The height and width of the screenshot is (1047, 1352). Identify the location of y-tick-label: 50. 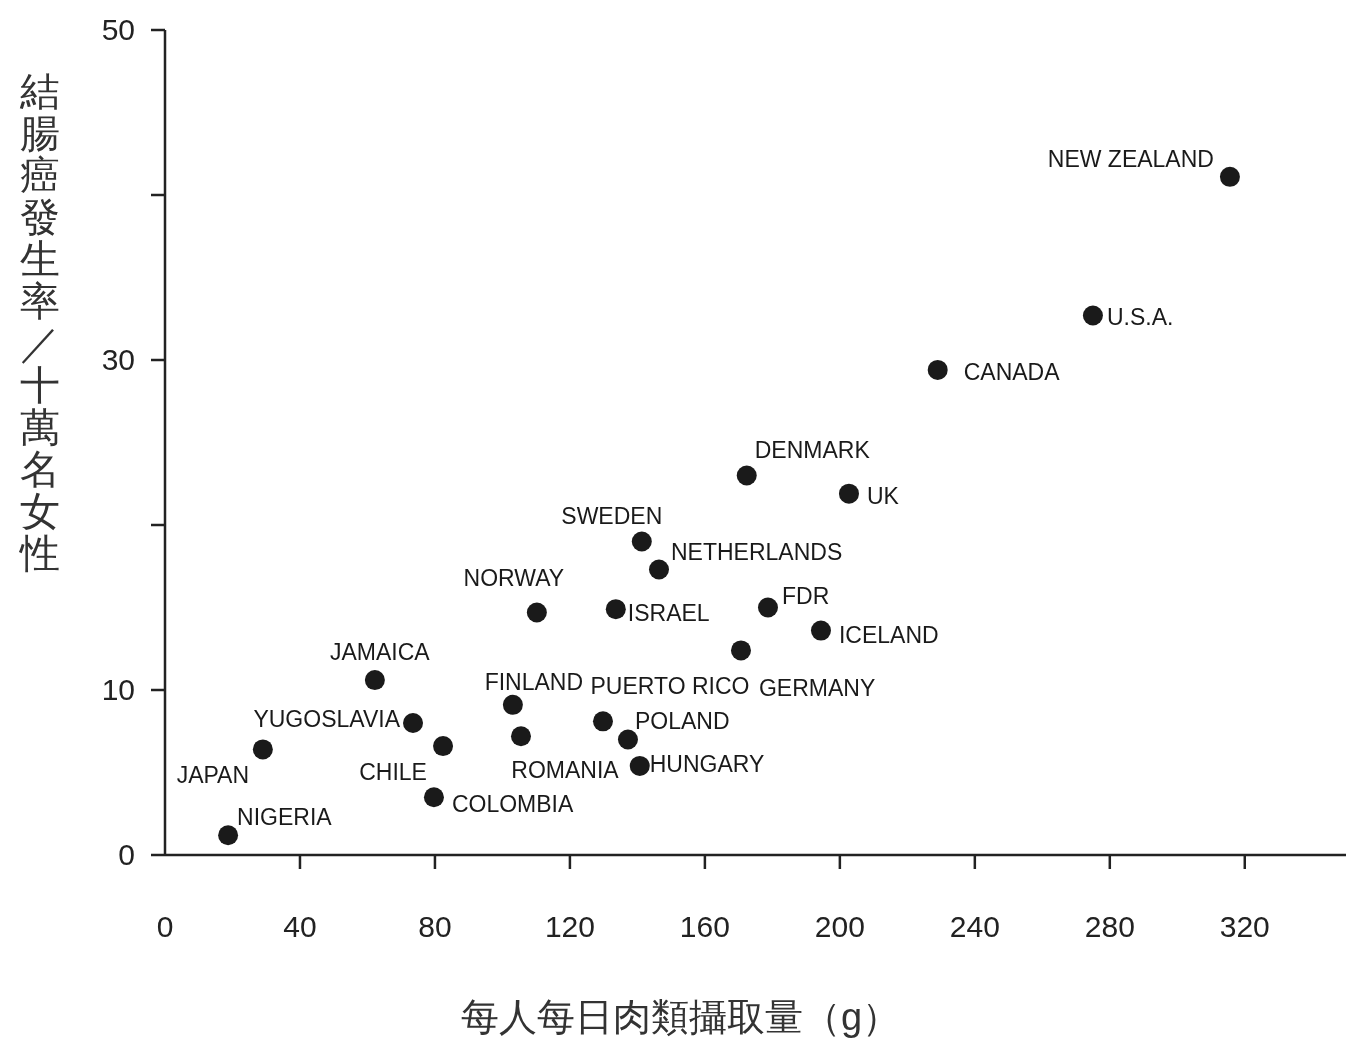
(118, 29).